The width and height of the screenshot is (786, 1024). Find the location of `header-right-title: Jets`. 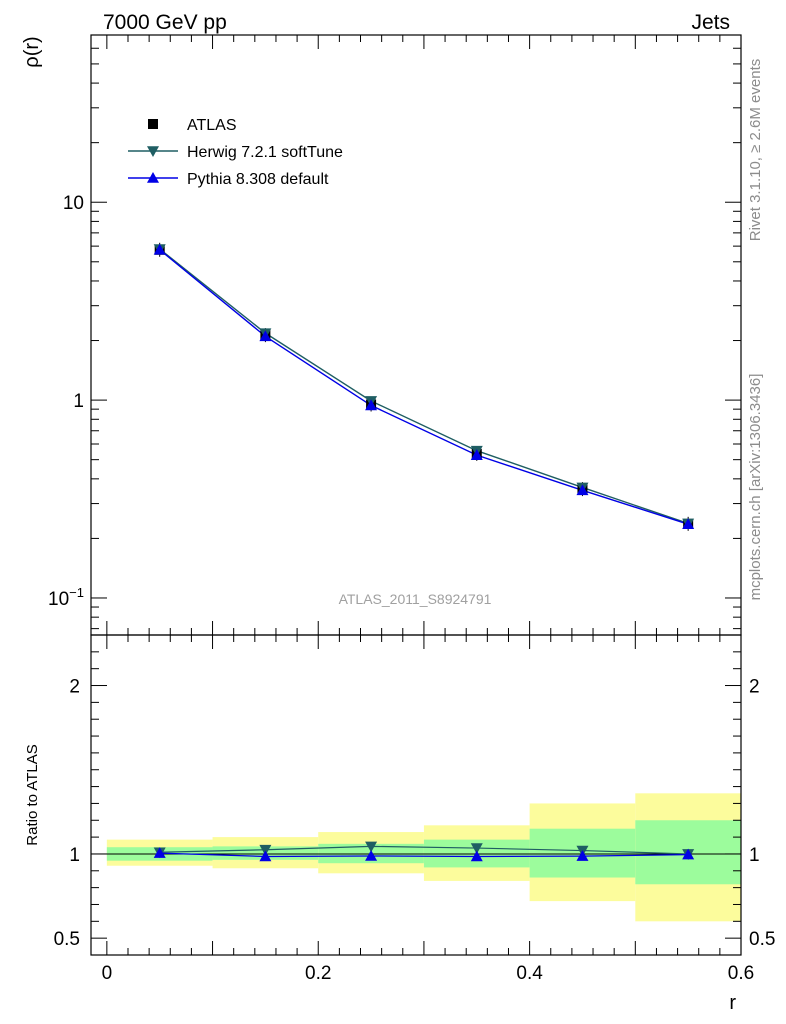

header-right-title: Jets is located at coordinates (710, 22).